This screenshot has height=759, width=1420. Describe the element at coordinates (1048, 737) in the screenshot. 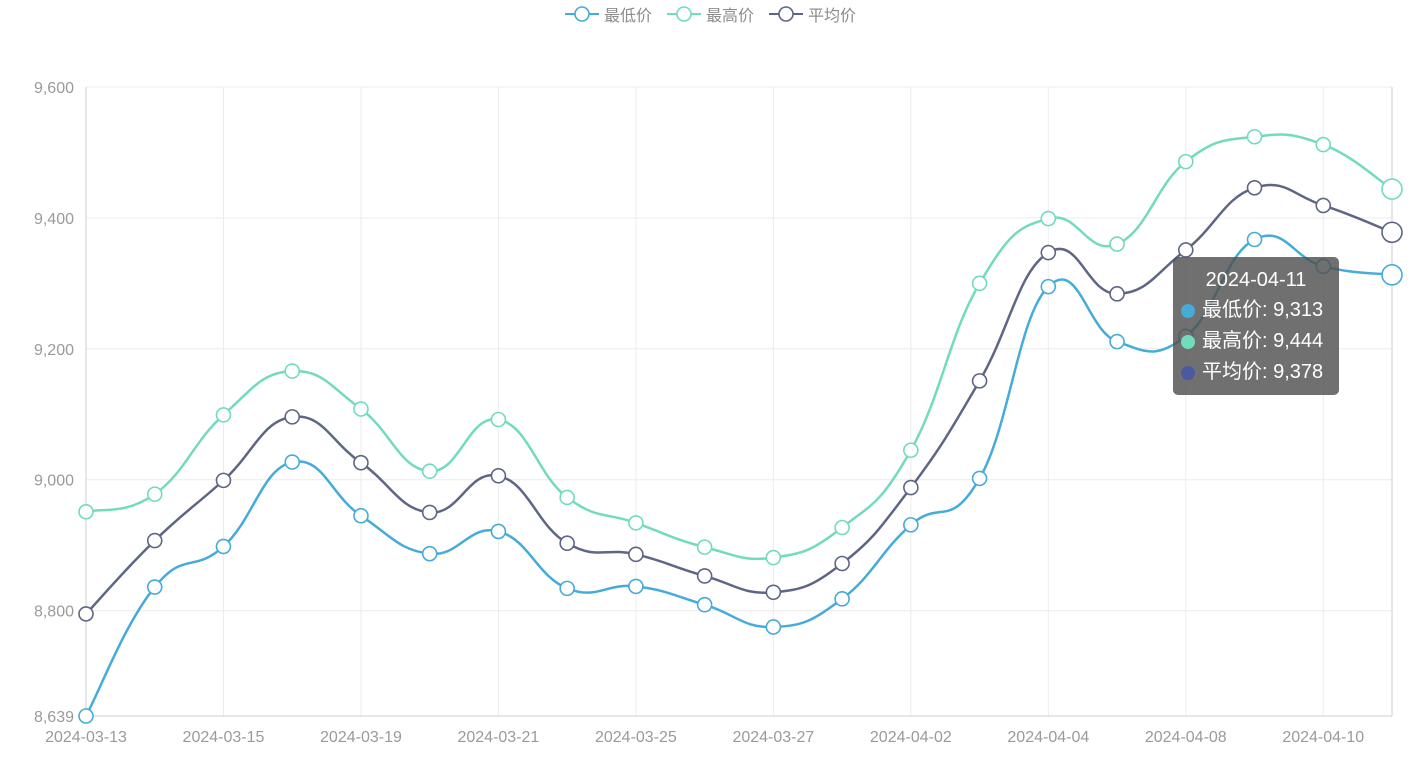

I see `x-tick-label: 2024-04-04` at that location.